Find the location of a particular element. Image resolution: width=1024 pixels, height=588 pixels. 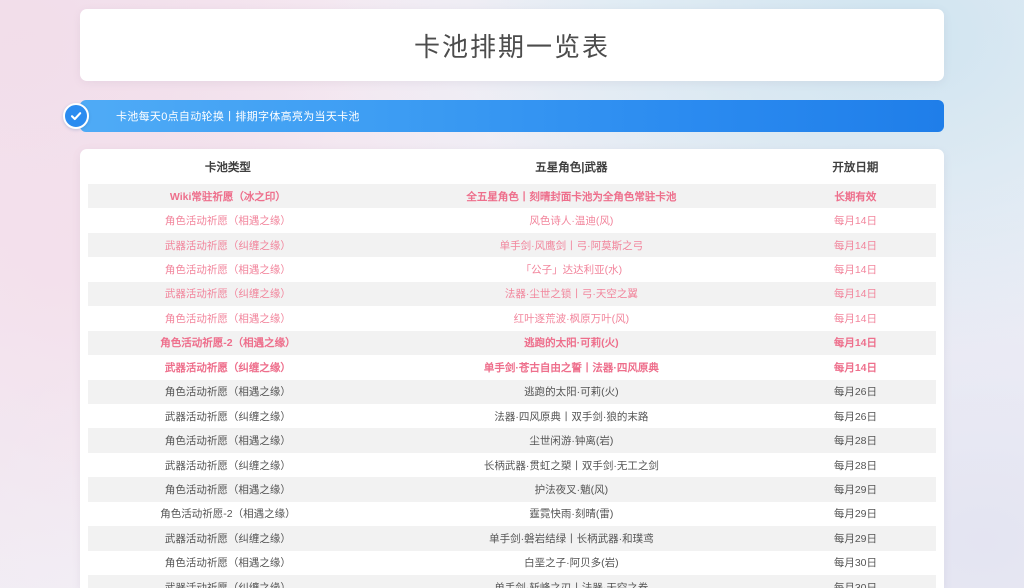

table-row: 角色活动祈愿（相遇之缘） 风色诗人·温迪(风) 每月14日 is located at coordinates (512, 220).